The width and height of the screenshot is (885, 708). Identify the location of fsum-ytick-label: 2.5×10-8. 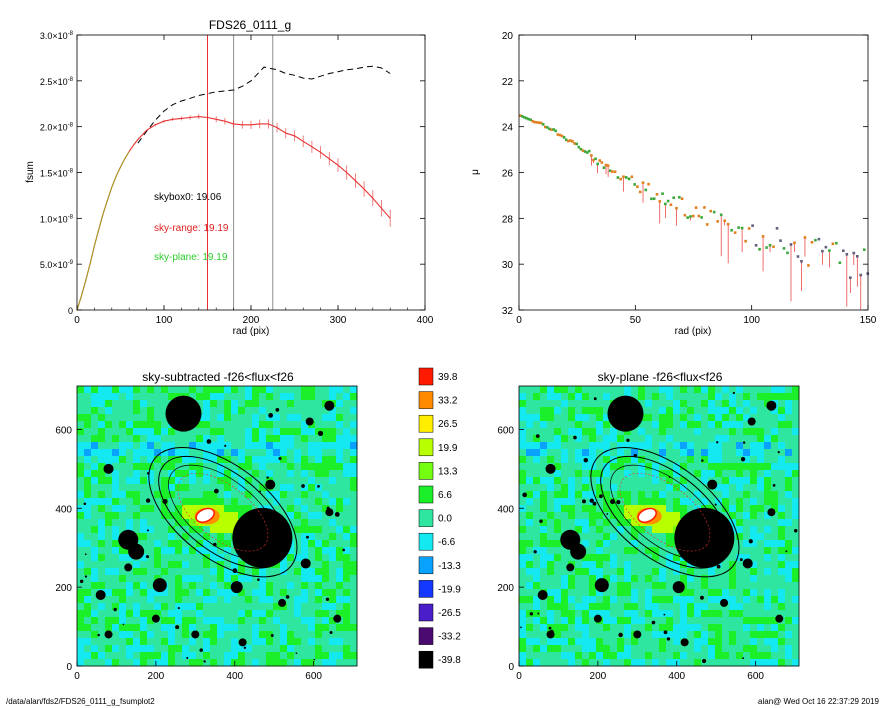
(57, 82).